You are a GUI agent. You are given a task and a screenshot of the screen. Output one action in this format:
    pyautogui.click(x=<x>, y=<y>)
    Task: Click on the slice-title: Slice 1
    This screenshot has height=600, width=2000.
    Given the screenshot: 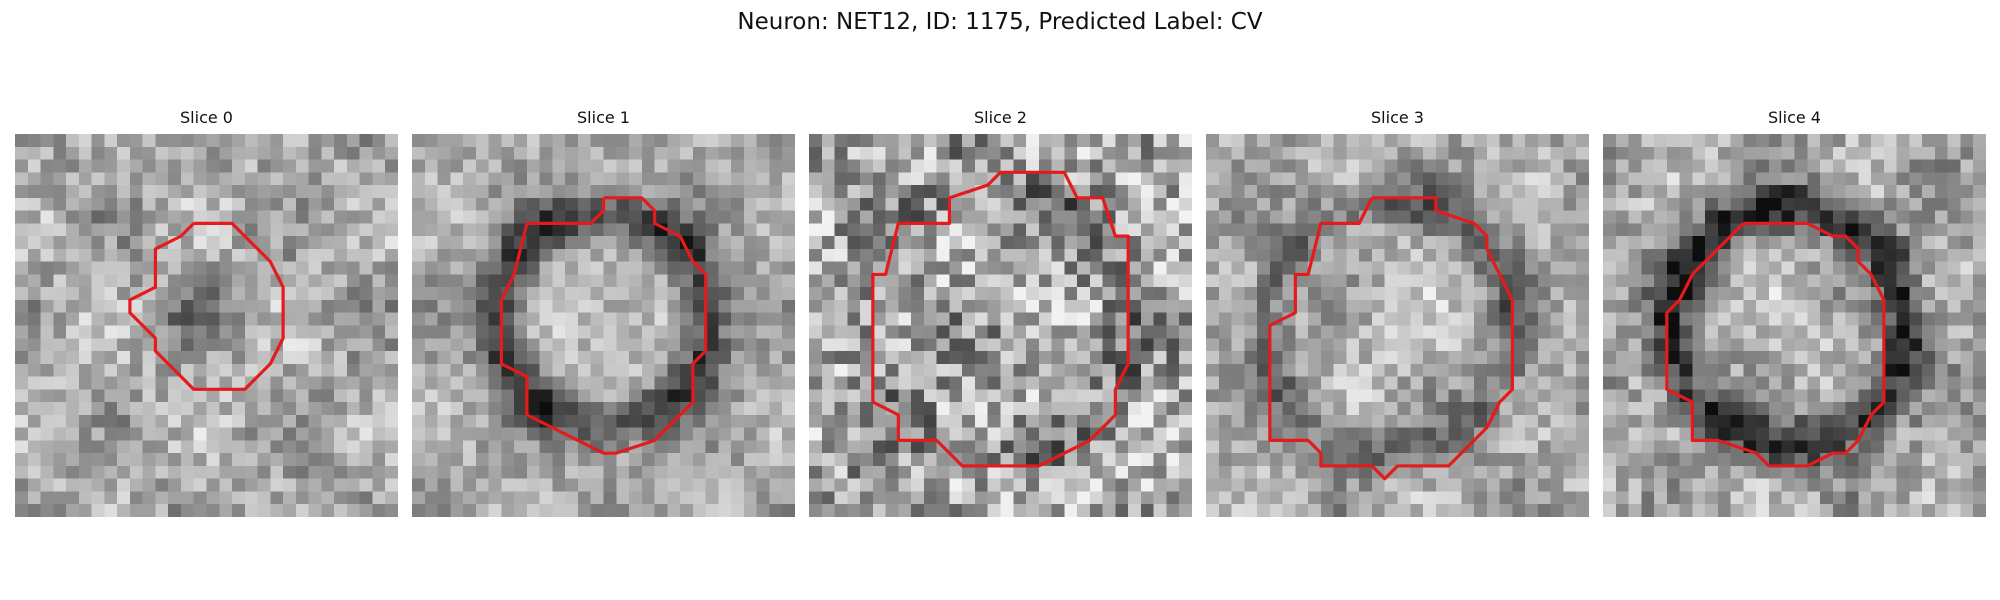 What is the action you would take?
    pyautogui.click(x=603, y=117)
    